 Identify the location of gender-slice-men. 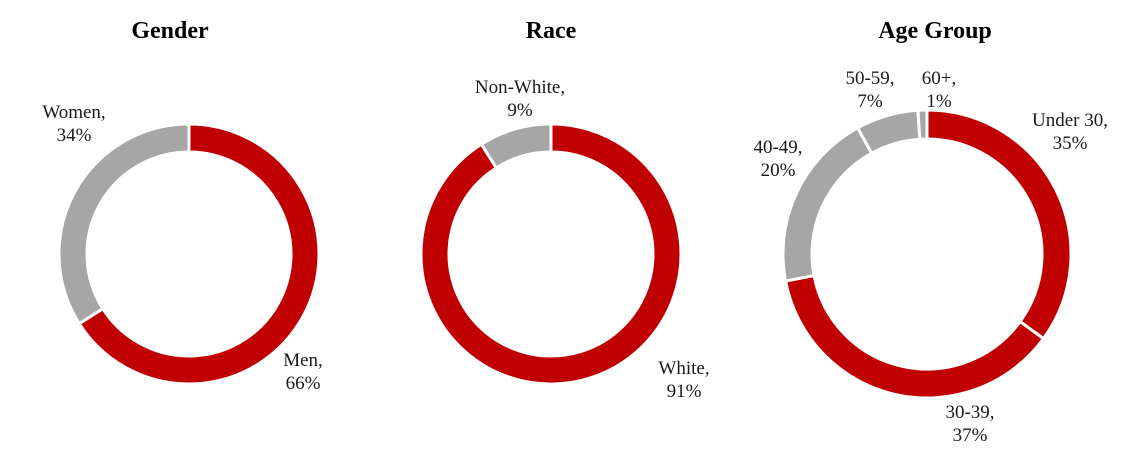
(199, 254).